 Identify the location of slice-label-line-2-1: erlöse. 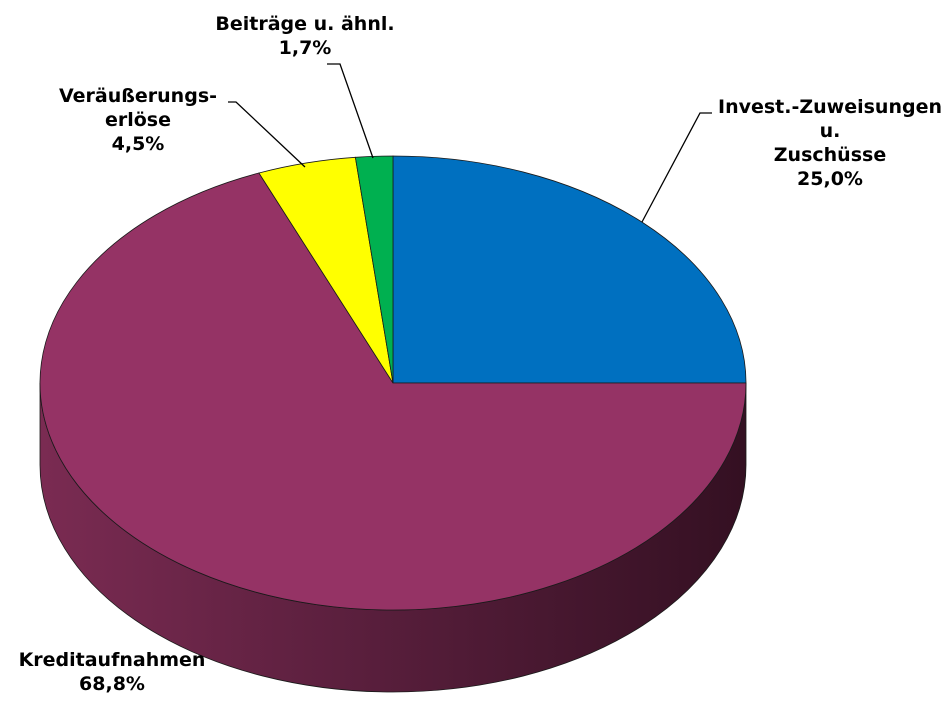
(138, 120).